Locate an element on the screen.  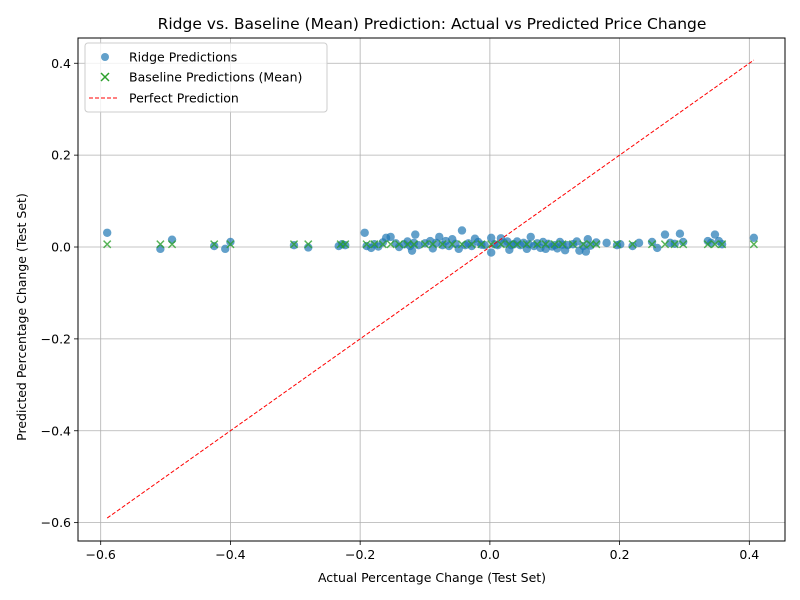
y-tick-label: 0.4 is located at coordinates (61, 63).